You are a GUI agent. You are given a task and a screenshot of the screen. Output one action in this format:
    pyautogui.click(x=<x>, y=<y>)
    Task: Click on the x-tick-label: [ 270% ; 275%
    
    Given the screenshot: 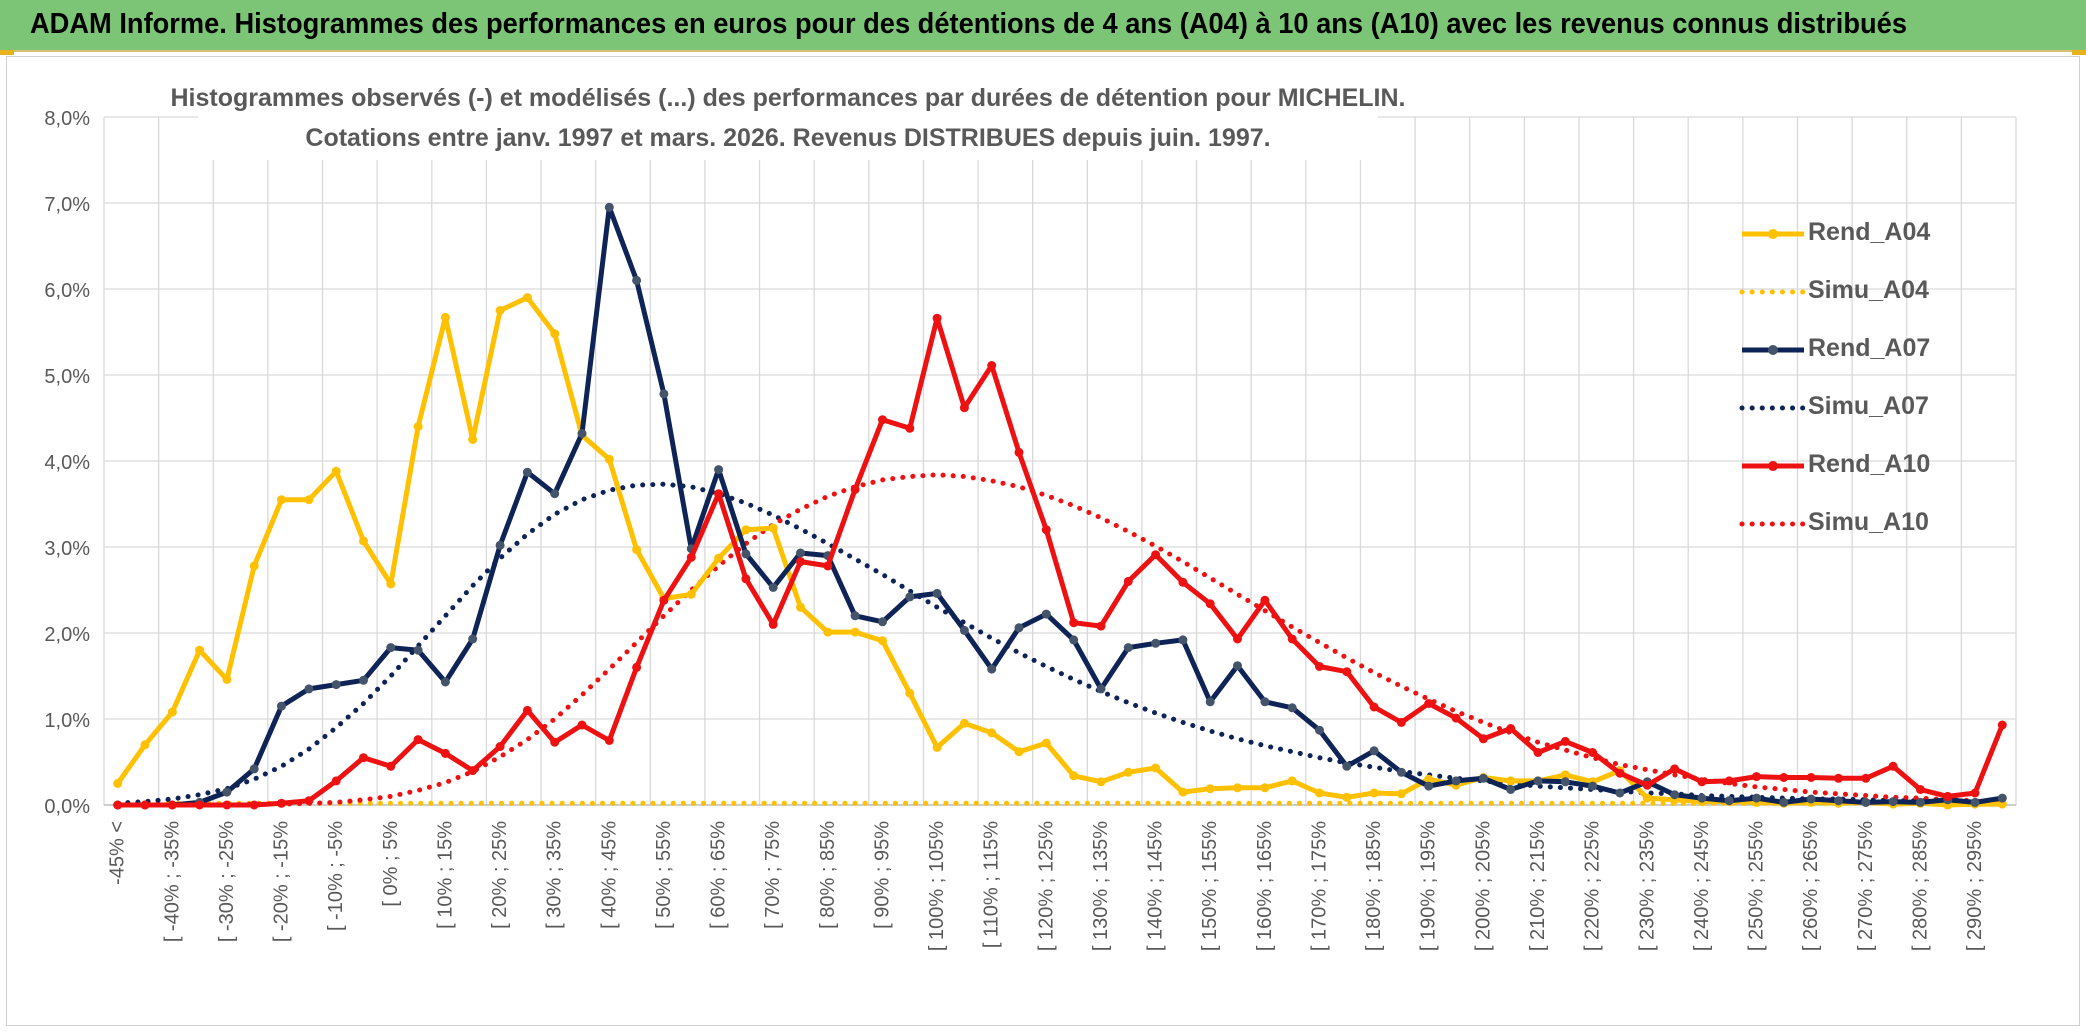 What is the action you would take?
    pyautogui.click(x=1866, y=886)
    